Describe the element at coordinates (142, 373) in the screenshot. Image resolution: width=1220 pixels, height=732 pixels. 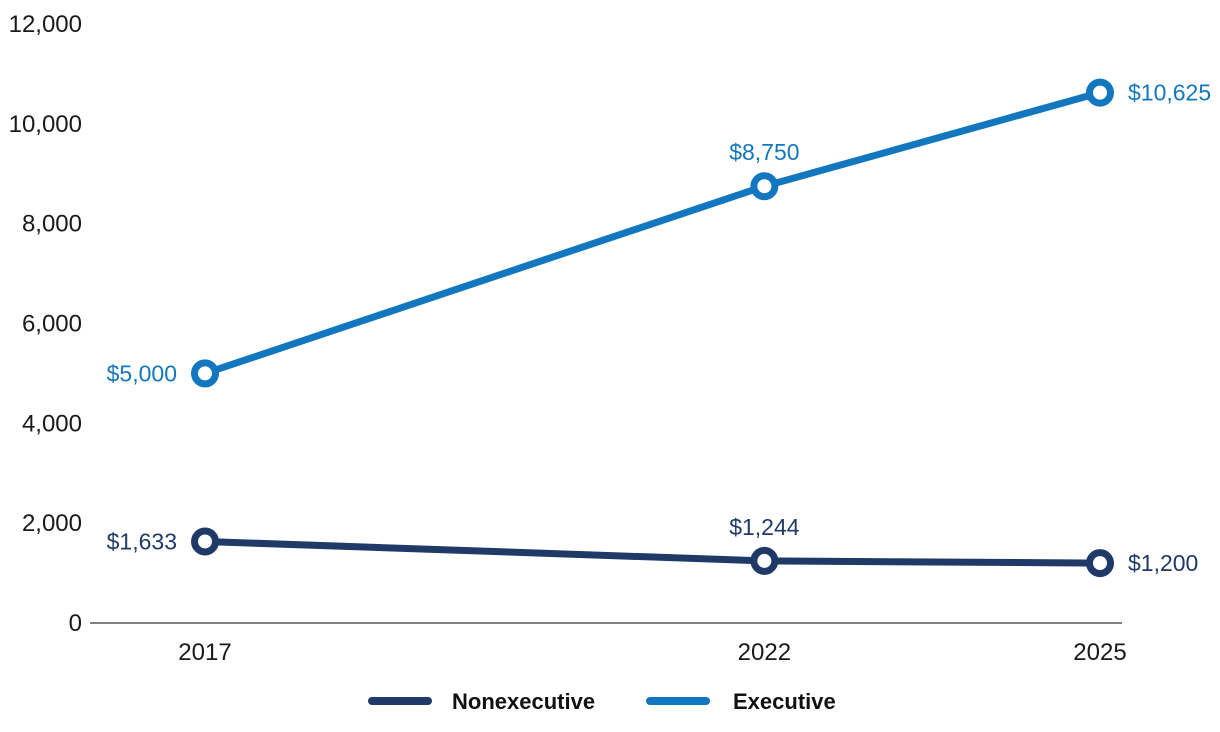
I see `data-point-label-executive: $5,000` at that location.